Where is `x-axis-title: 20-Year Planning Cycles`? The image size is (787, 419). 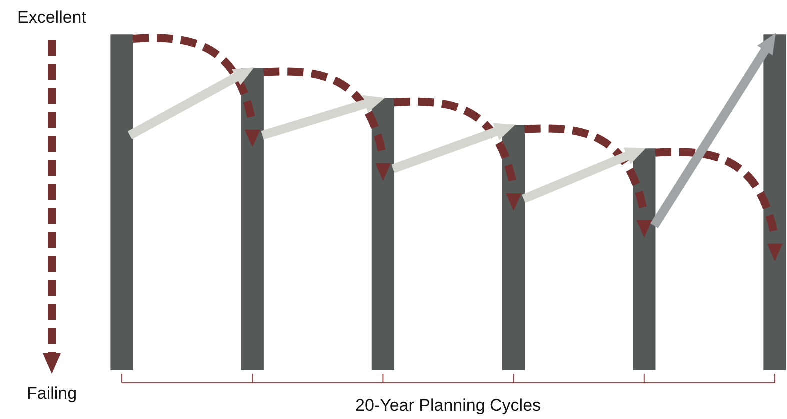
x-axis-title: 20-Year Planning Cycles is located at coordinates (449, 406).